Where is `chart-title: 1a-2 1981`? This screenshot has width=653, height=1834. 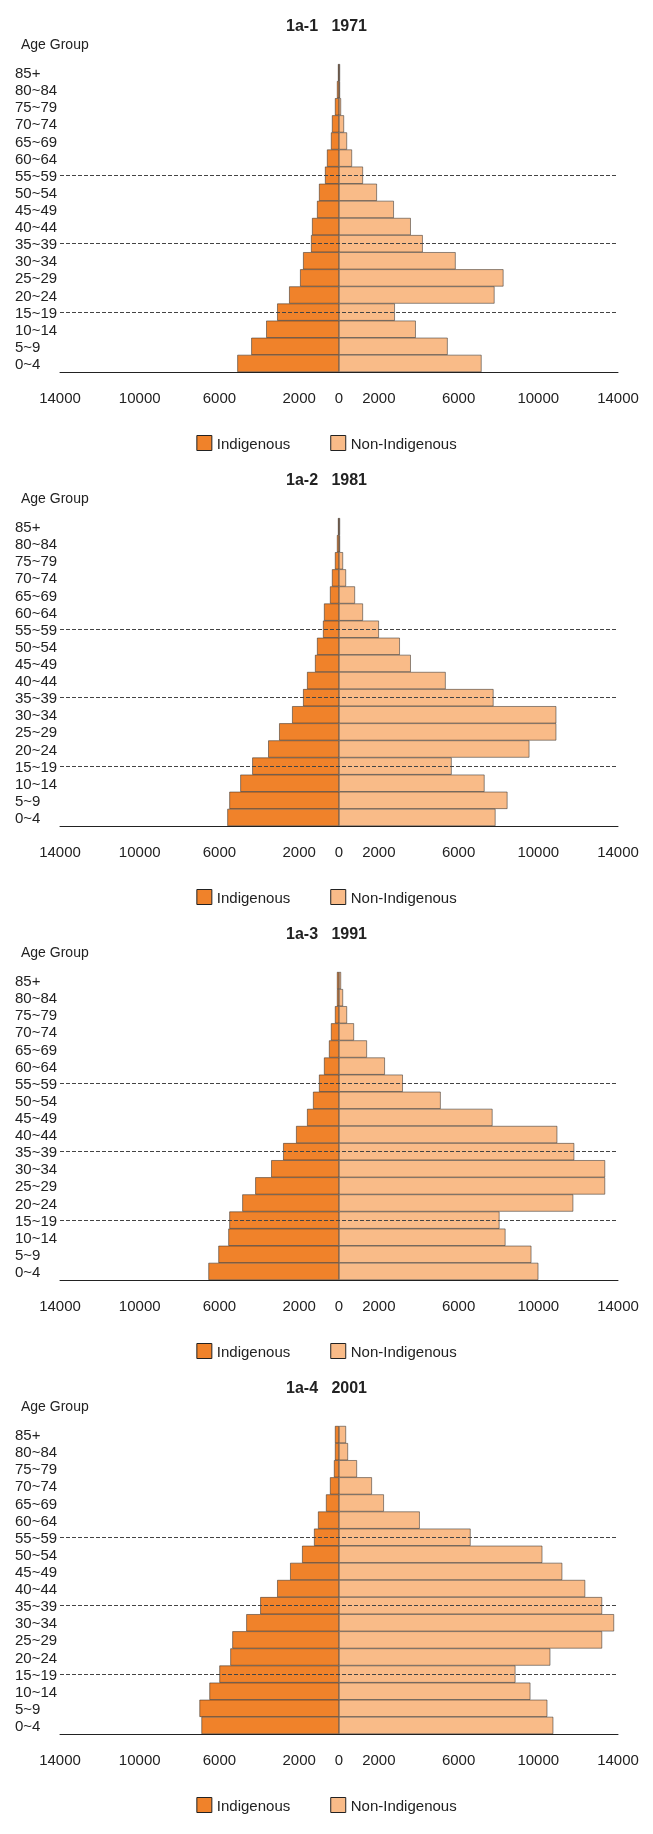 chart-title: 1a-2 1981 is located at coordinates (327, 479).